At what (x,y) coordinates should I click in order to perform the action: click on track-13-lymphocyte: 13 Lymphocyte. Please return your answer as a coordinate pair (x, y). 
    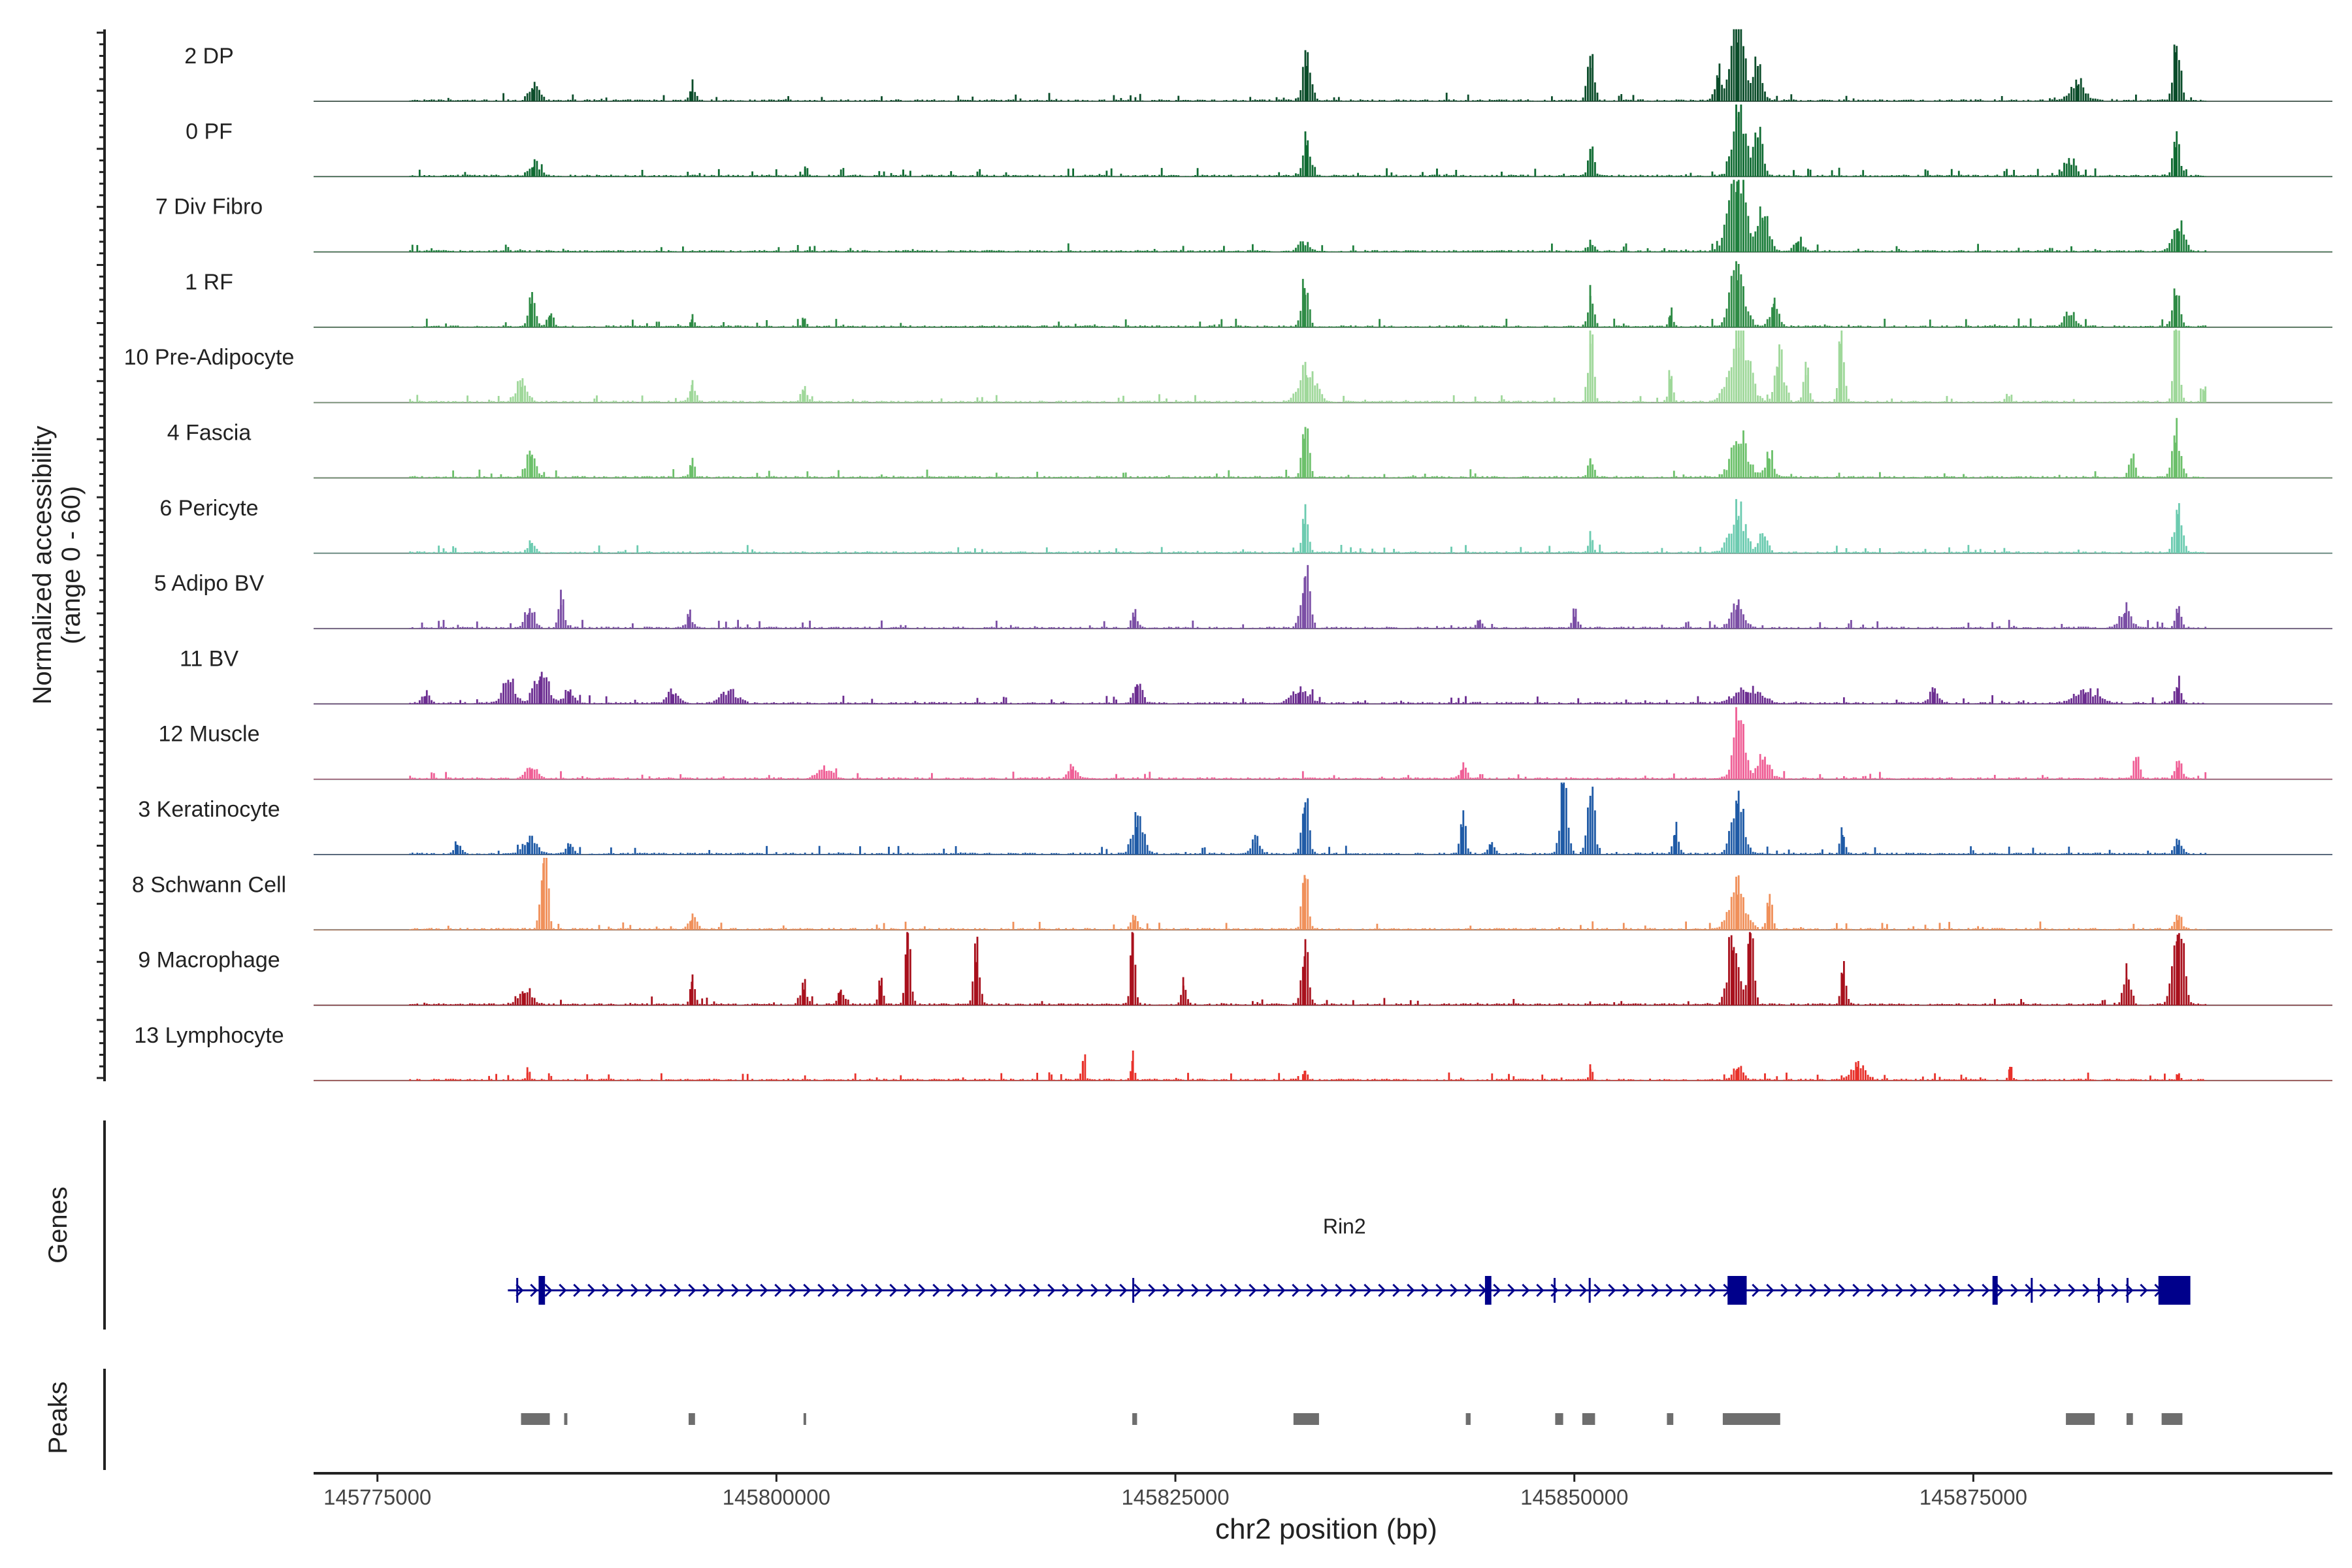
    Looking at the image, I should click on (1233, 1052).